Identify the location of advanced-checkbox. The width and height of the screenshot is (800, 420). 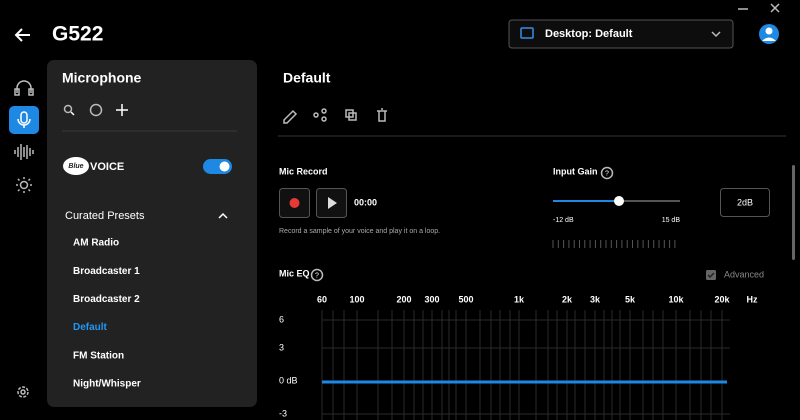
(711, 275).